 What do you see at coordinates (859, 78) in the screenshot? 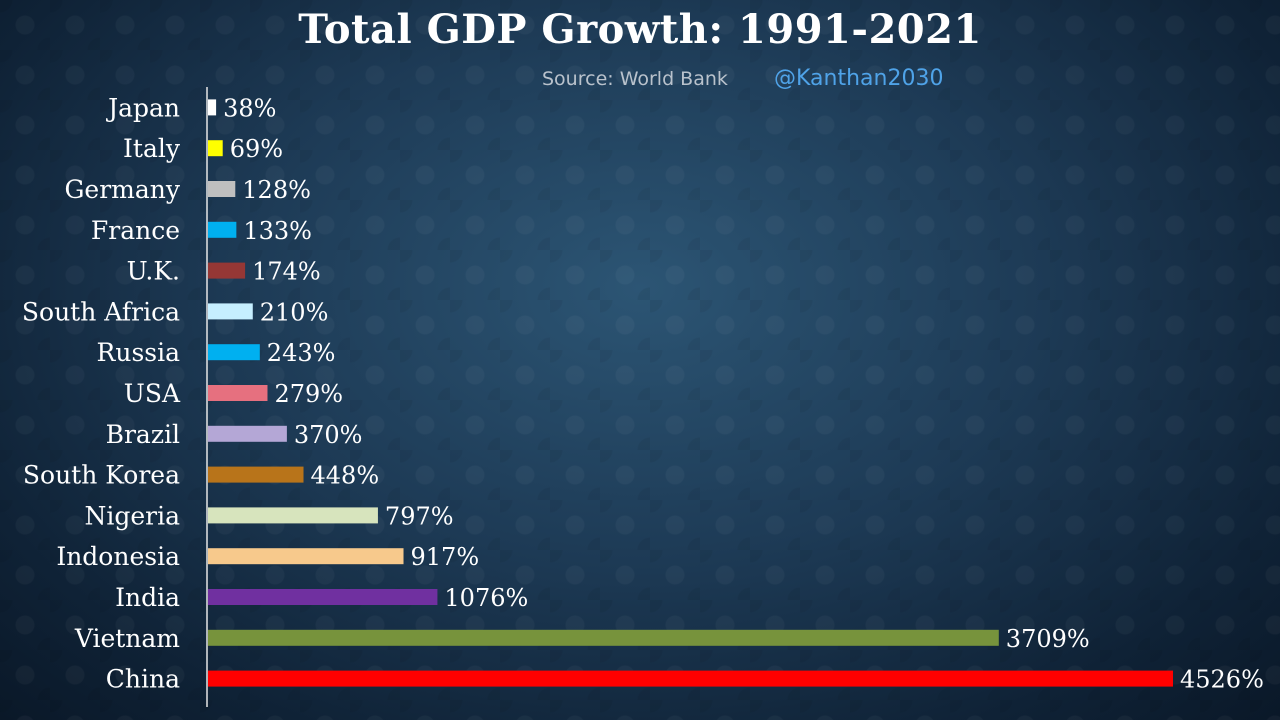
I see `author-handle: @Kanthan2030` at bounding box center [859, 78].